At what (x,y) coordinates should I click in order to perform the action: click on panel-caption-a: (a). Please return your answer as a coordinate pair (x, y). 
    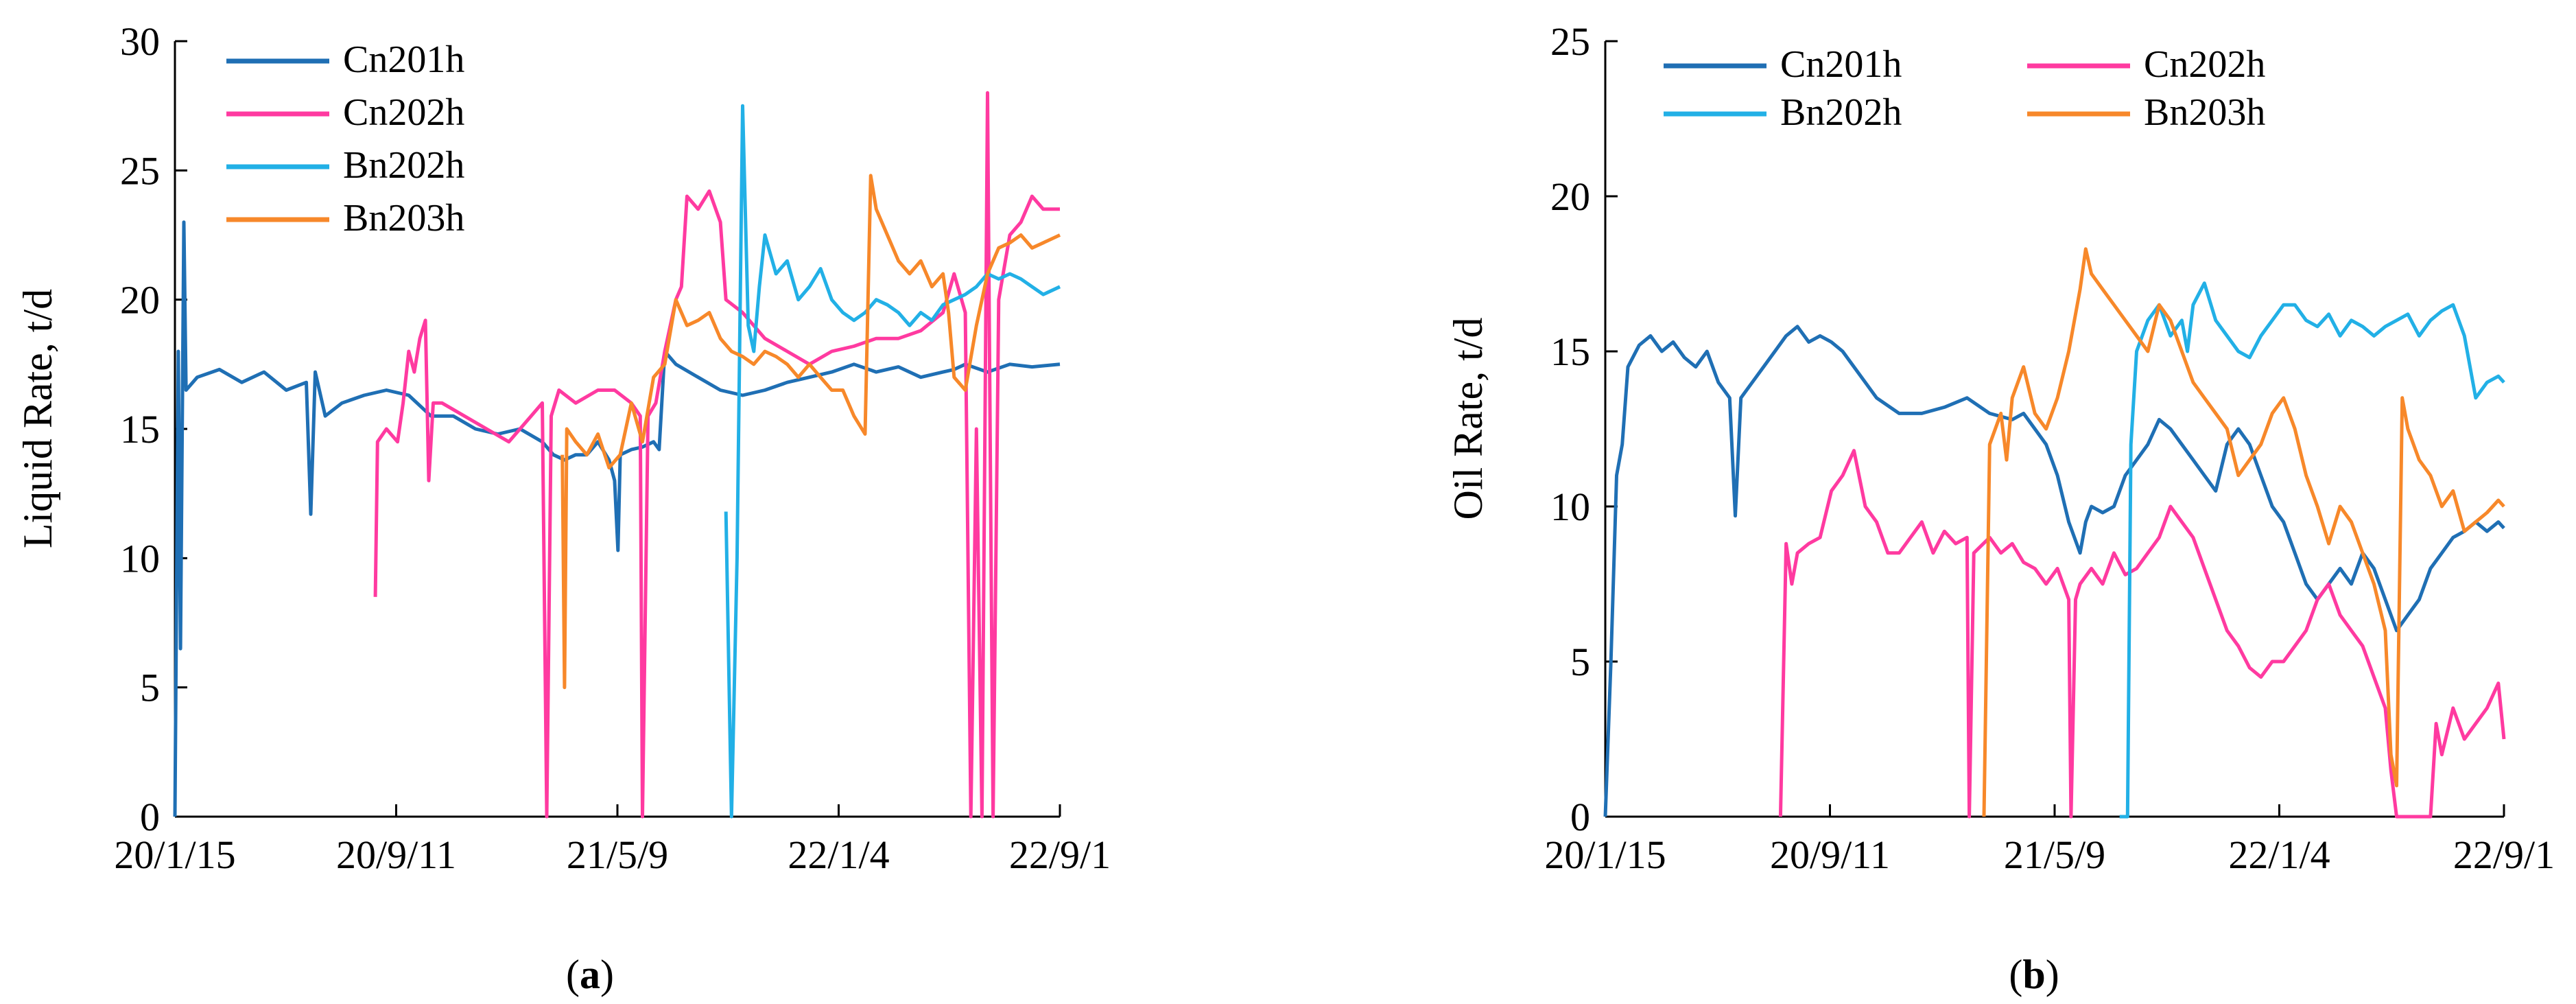
    Looking at the image, I should click on (590, 975).